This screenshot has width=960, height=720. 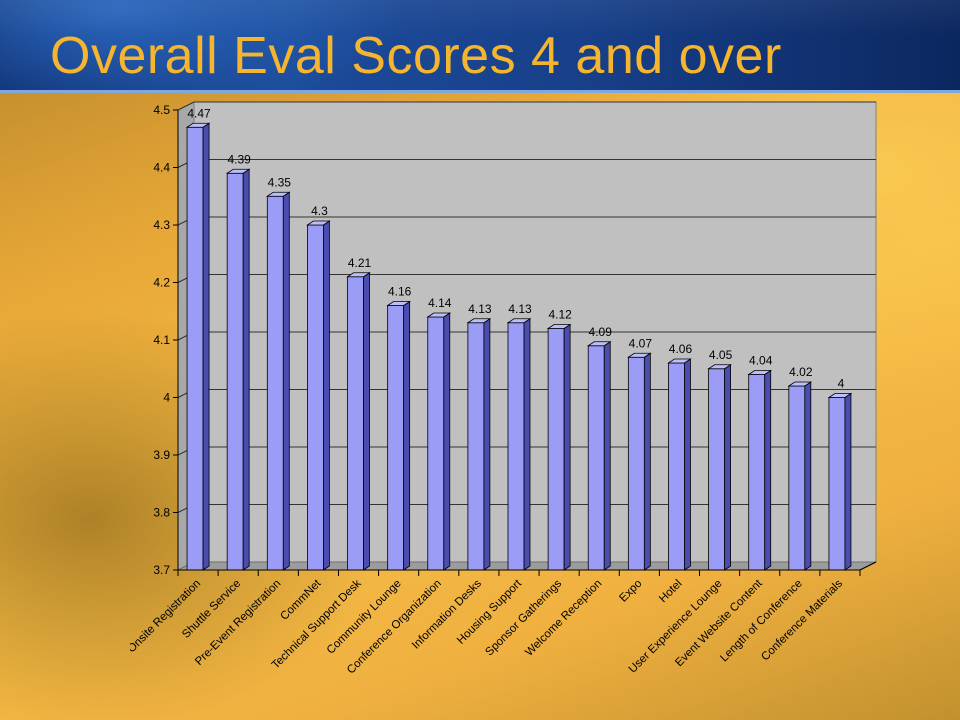 I want to click on x-tick-label: Conference Materials, so click(x=802, y=620).